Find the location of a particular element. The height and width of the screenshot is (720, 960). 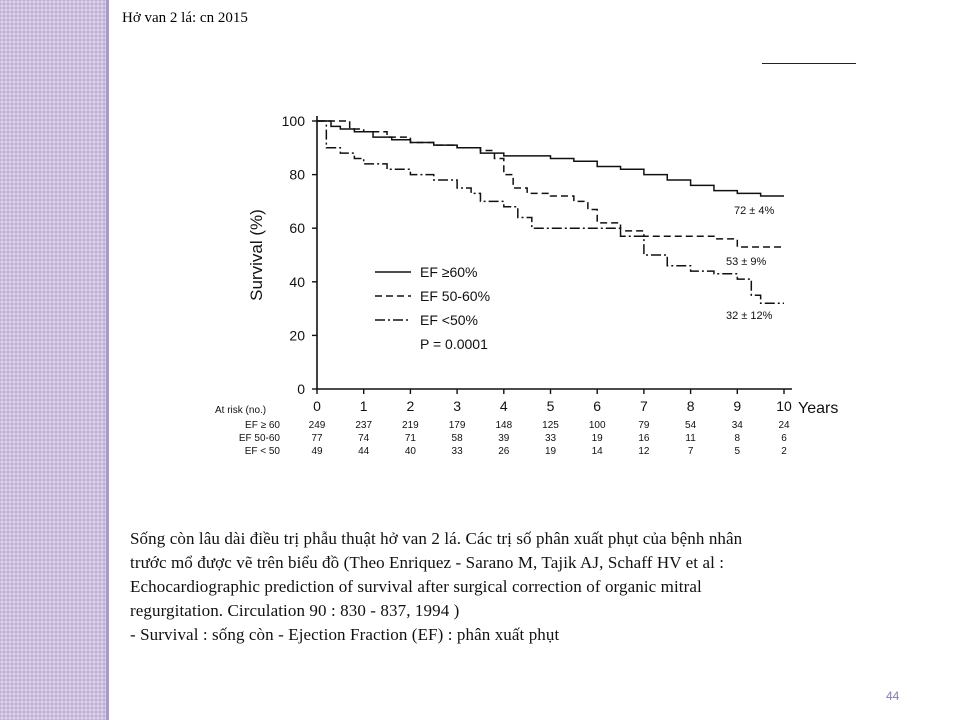

at-risk-value: 74 is located at coordinates (364, 438).